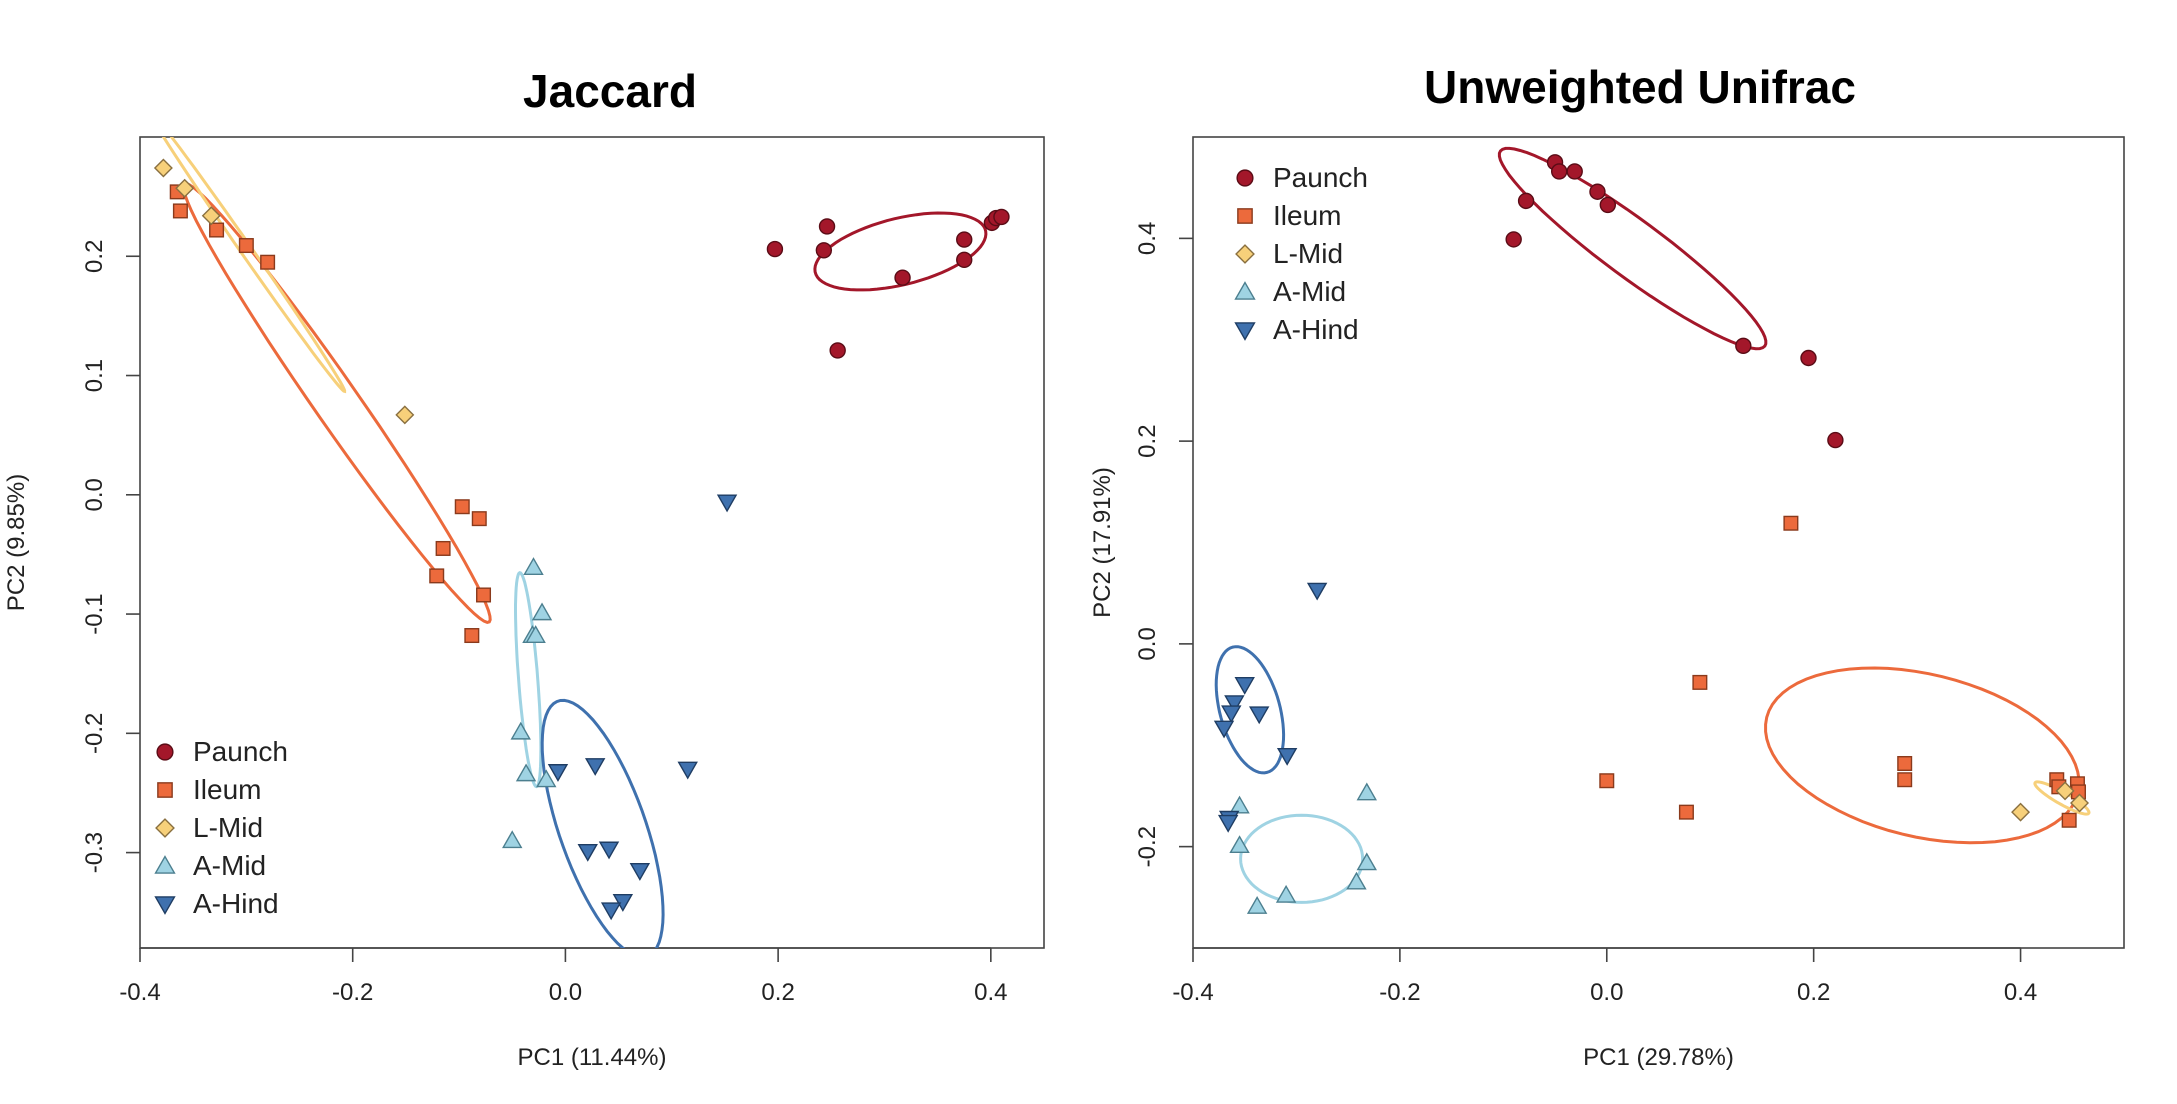  What do you see at coordinates (1102, 542) in the screenshot?
I see `y-axis-title: PC2 (17.91%)` at bounding box center [1102, 542].